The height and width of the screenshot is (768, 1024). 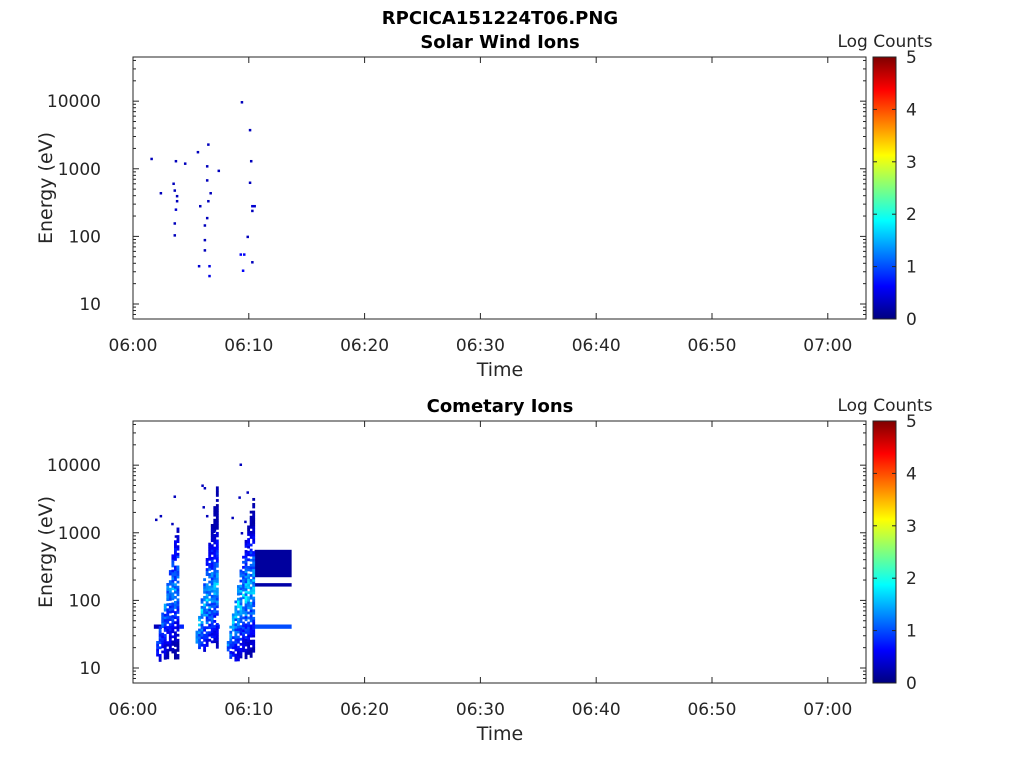 I want to click on x-tick-label: 06:30, so click(x=480, y=346).